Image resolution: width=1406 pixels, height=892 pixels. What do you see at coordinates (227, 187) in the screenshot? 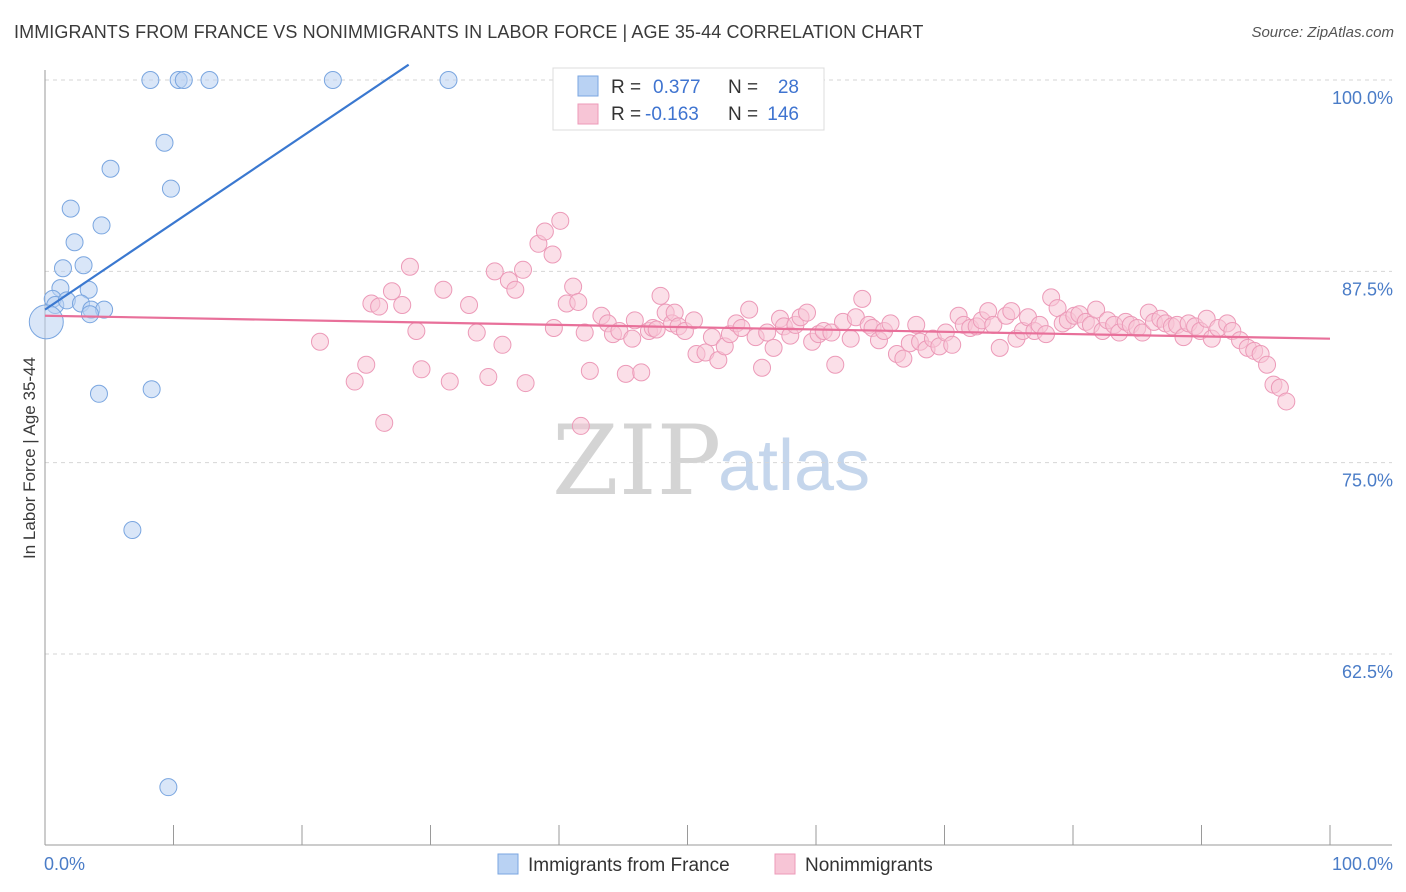
I see `trend-line-immigrants` at bounding box center [227, 187].